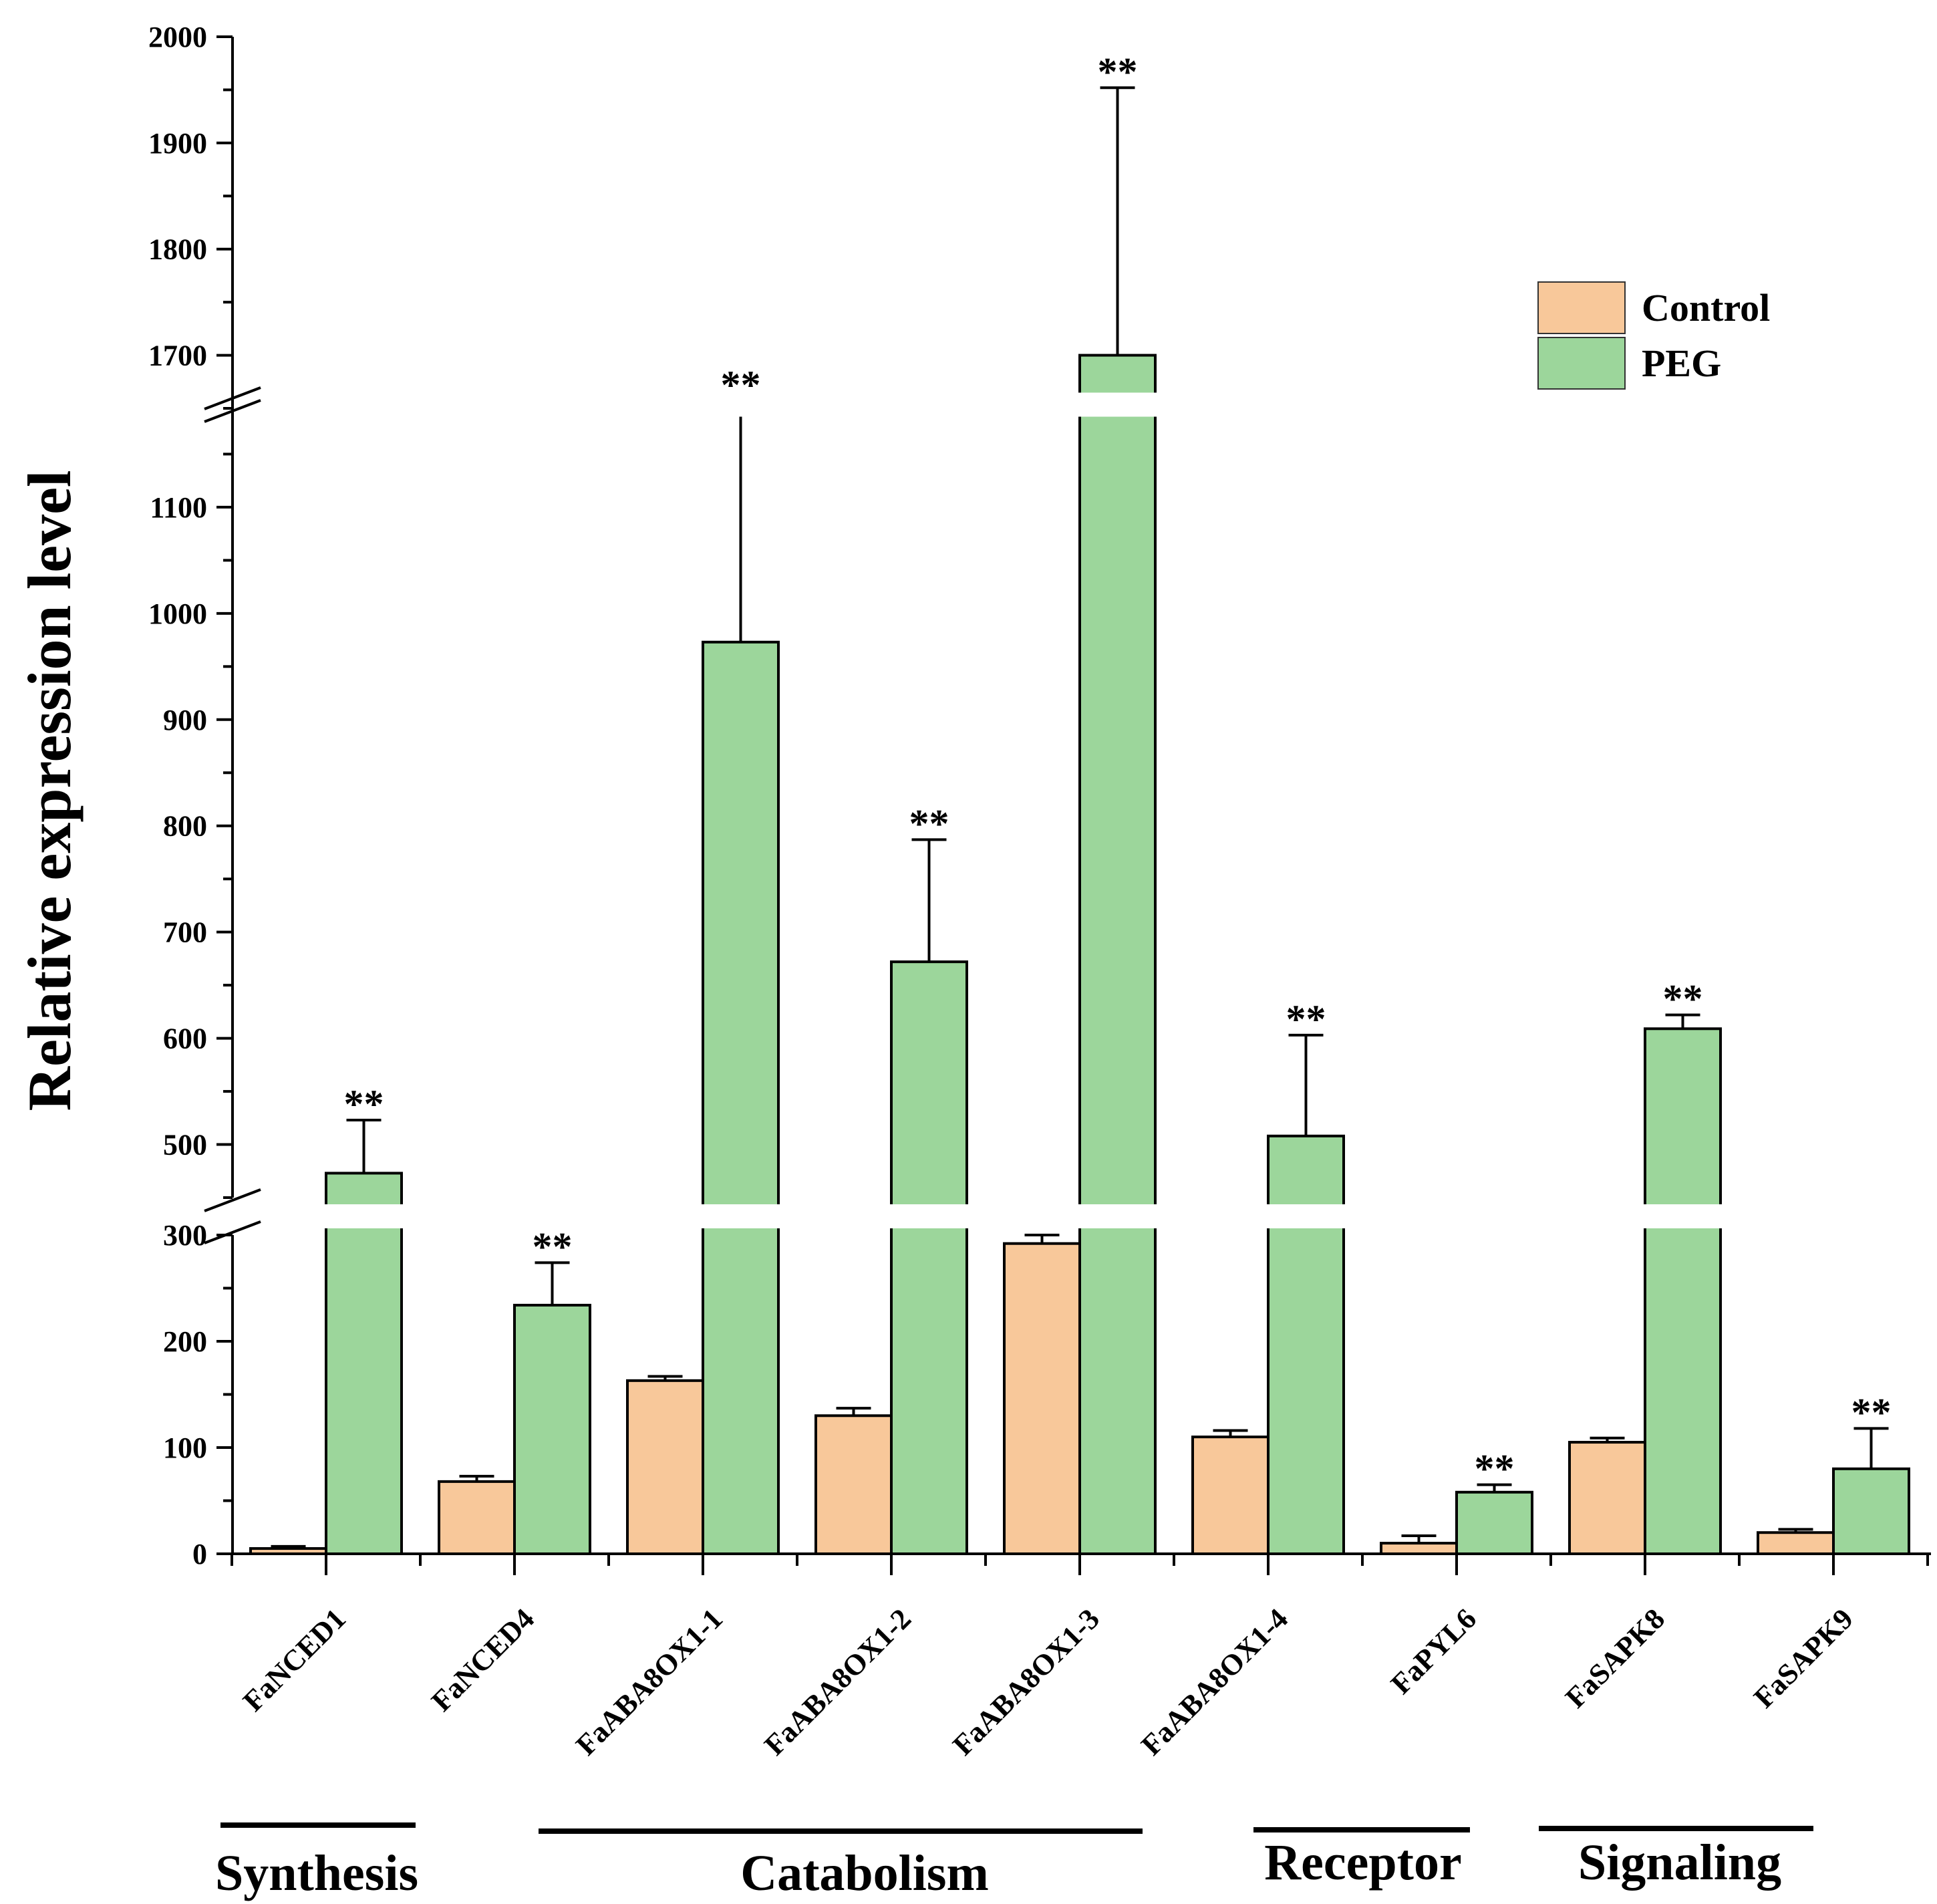 This screenshot has width=1937, height=1904. Describe the element at coordinates (185, 932) in the screenshot. I see `y-tick-label-700: 700` at that location.